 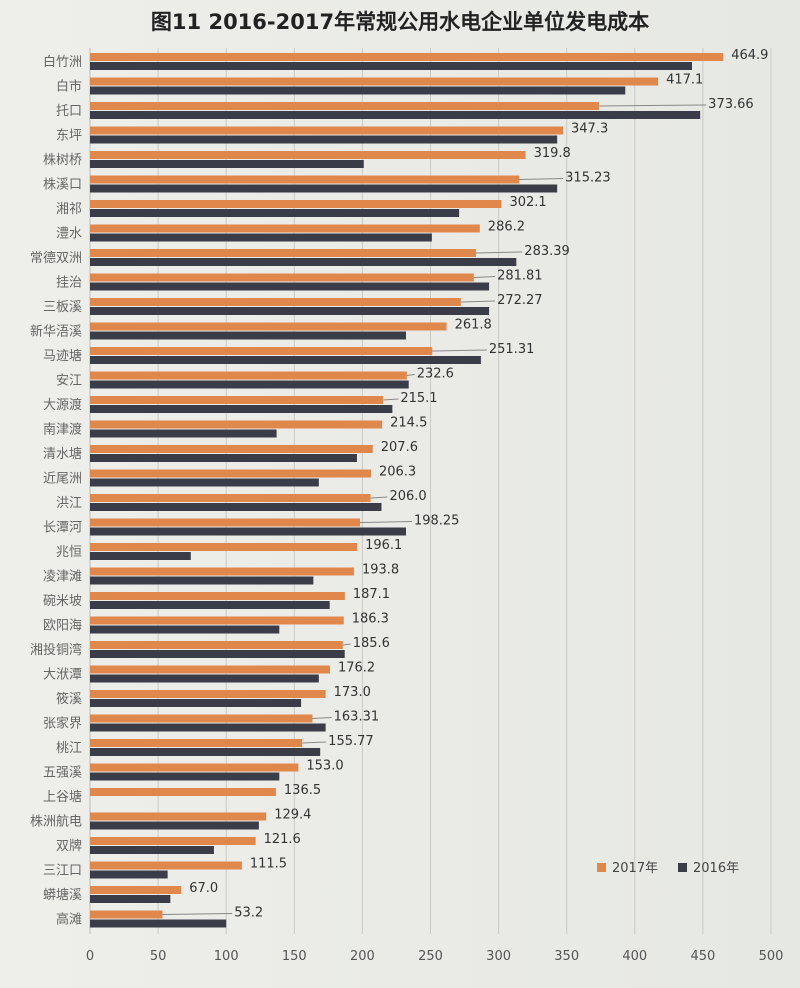 I want to click on category-label: 挂治, so click(x=69, y=283).